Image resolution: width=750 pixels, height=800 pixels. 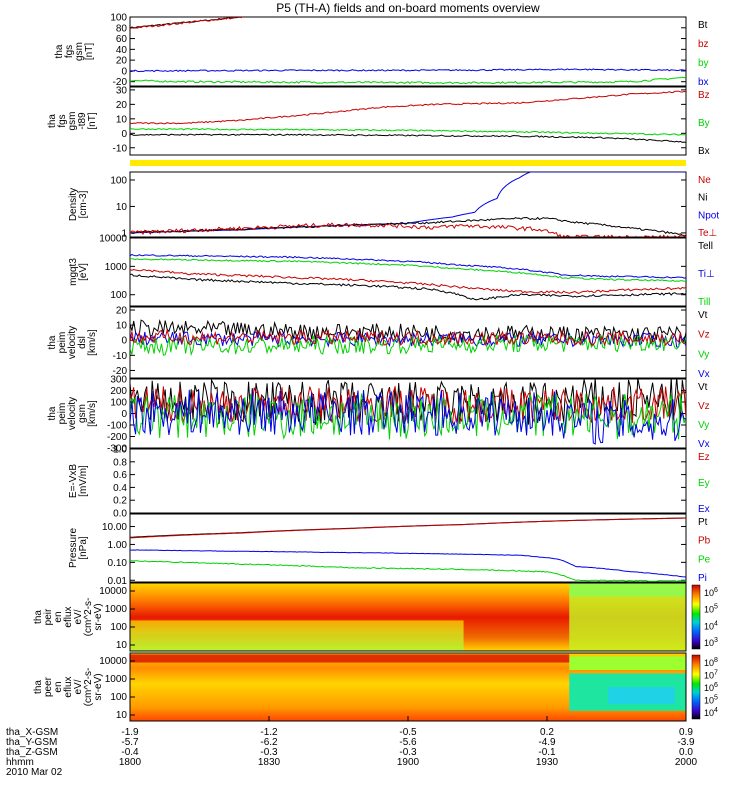 I want to click on quality-flag-bar, so click(x=408, y=163).